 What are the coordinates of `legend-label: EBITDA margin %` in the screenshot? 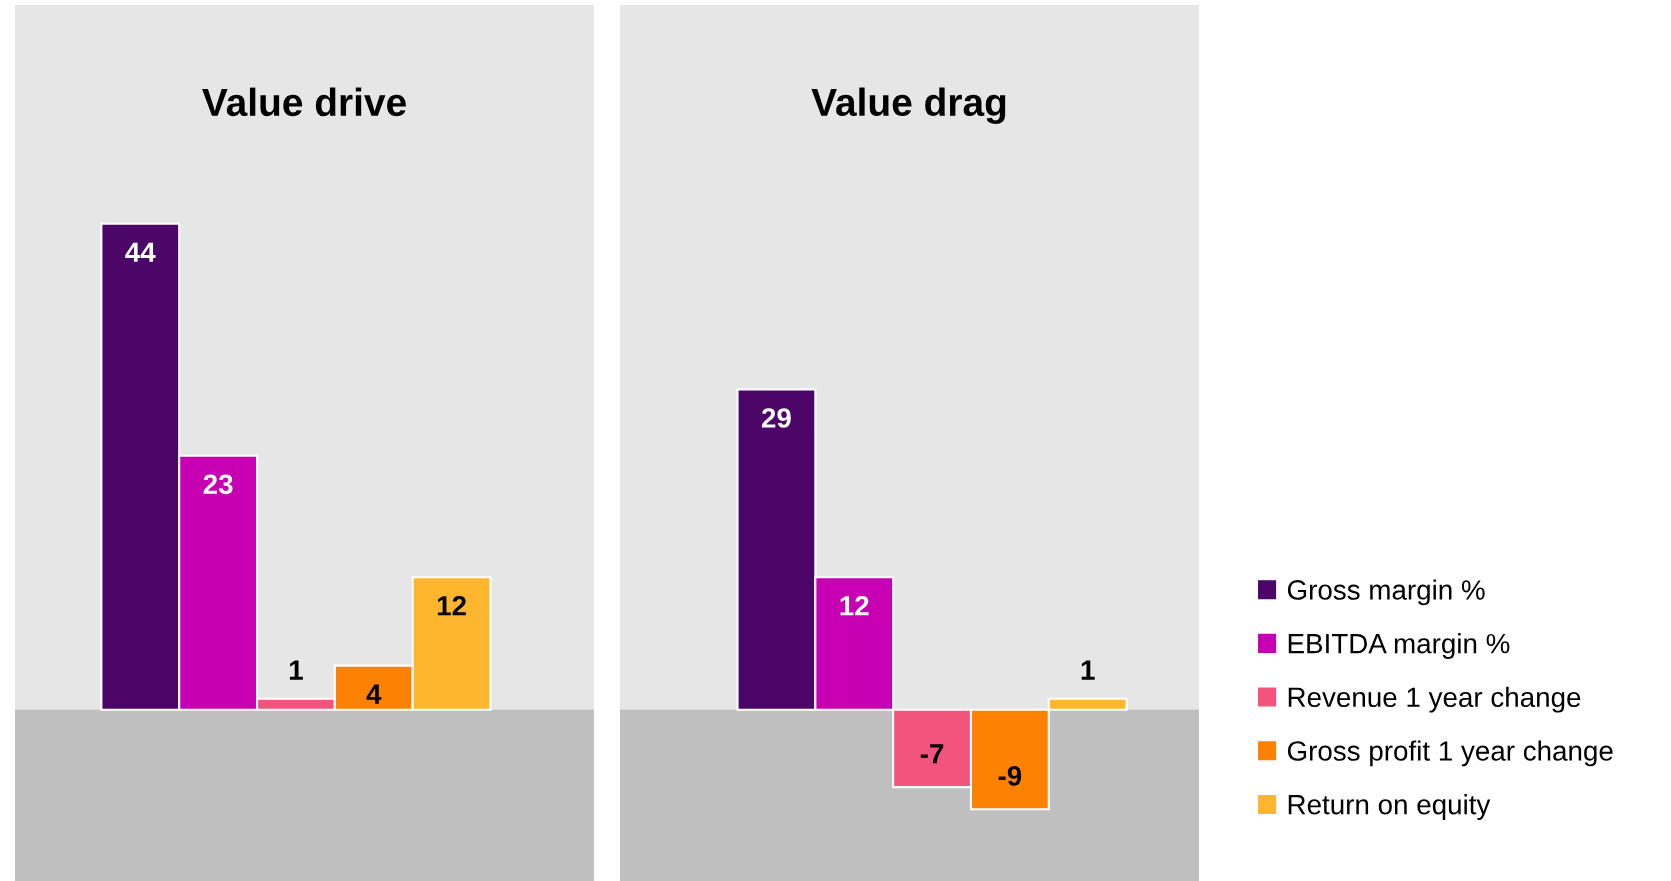 It's located at (1399, 646).